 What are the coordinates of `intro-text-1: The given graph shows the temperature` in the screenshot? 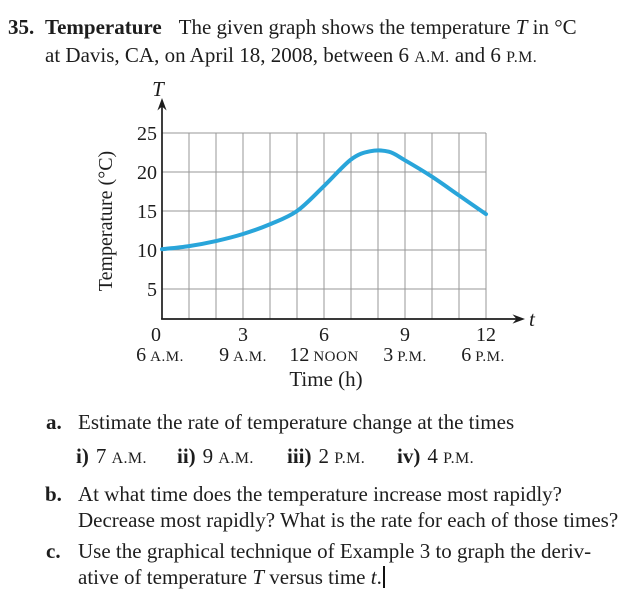 It's located at (347, 27).